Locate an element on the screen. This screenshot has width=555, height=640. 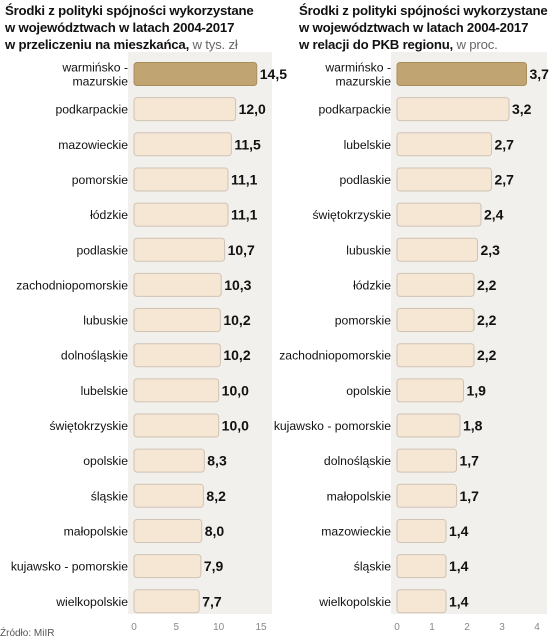
value-label: 1,7 is located at coordinates (470, 496).